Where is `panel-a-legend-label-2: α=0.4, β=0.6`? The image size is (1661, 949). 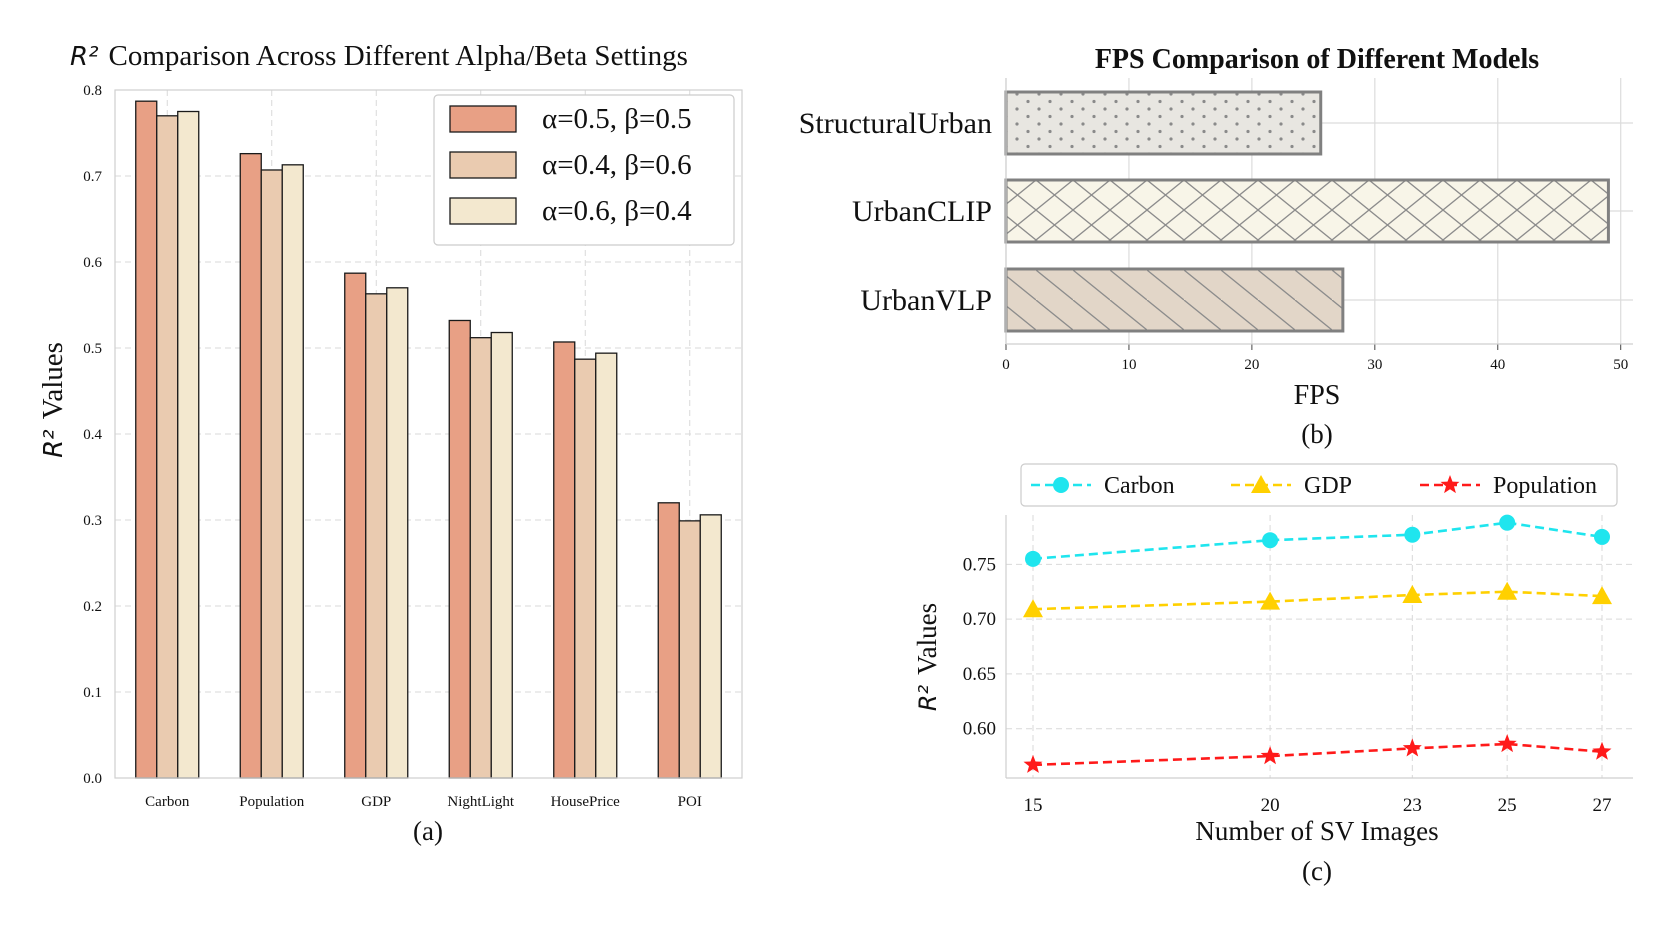 panel-a-legend-label-2: α=0.4, β=0.6 is located at coordinates (617, 165).